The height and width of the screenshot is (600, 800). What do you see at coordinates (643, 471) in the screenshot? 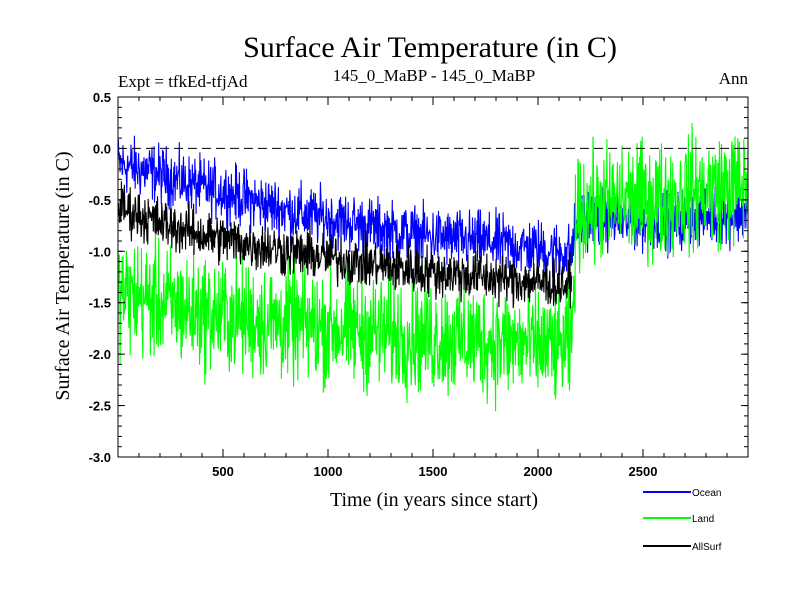
I see `x-tick-label: 2500` at bounding box center [643, 471].